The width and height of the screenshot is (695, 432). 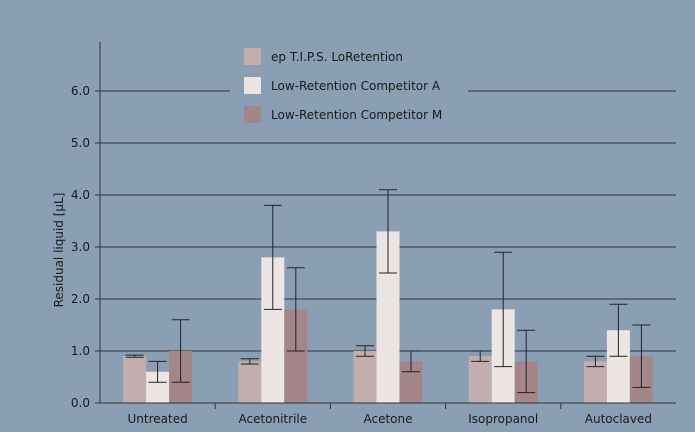 What do you see at coordinates (387, 419) in the screenshot?
I see `x-tick-label: Acetone` at bounding box center [387, 419].